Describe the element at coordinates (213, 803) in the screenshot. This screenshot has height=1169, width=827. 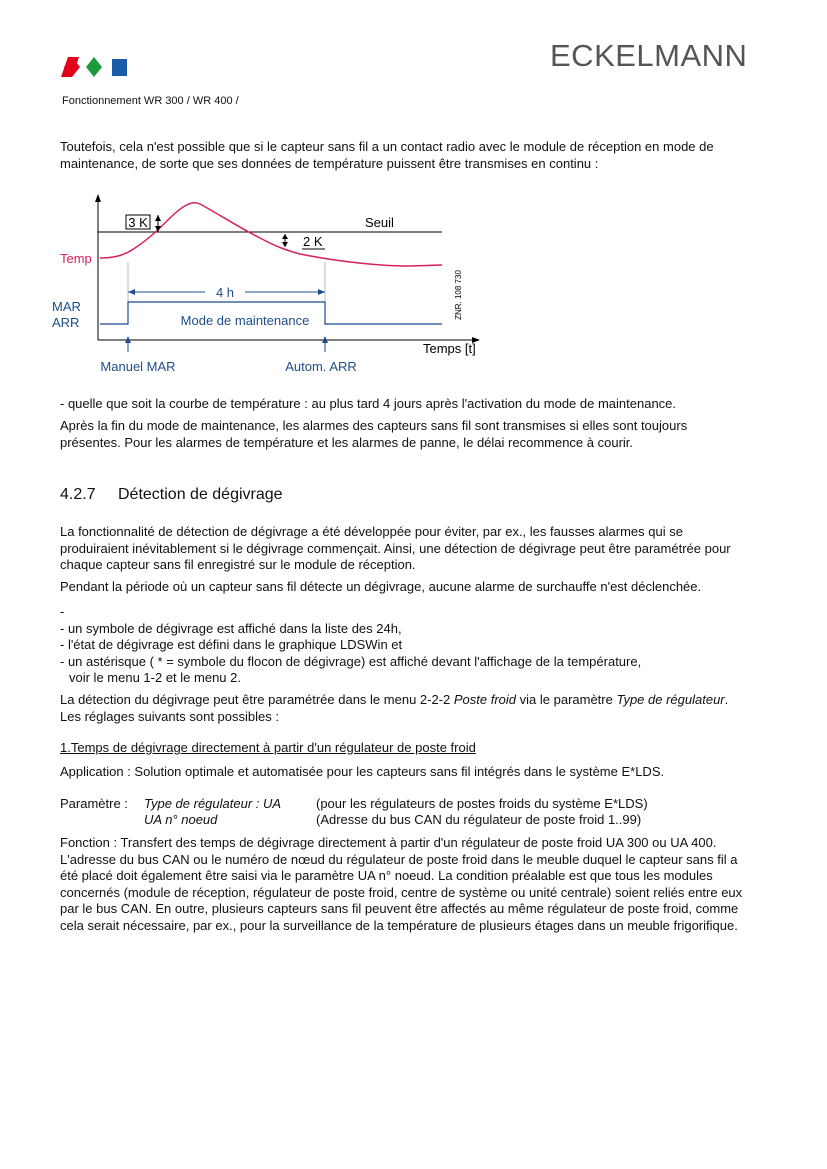
I see `param-name: Type de régulateur : UA` at that location.